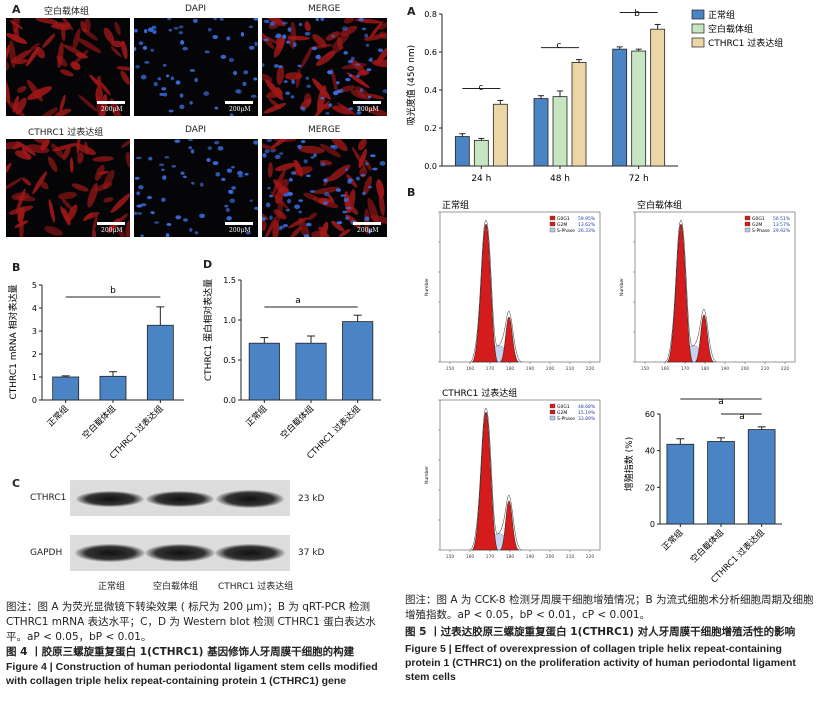 Image resolution: width=823 pixels, height=727 pixels. I want to click on micrograph-bg, so click(196, 188).